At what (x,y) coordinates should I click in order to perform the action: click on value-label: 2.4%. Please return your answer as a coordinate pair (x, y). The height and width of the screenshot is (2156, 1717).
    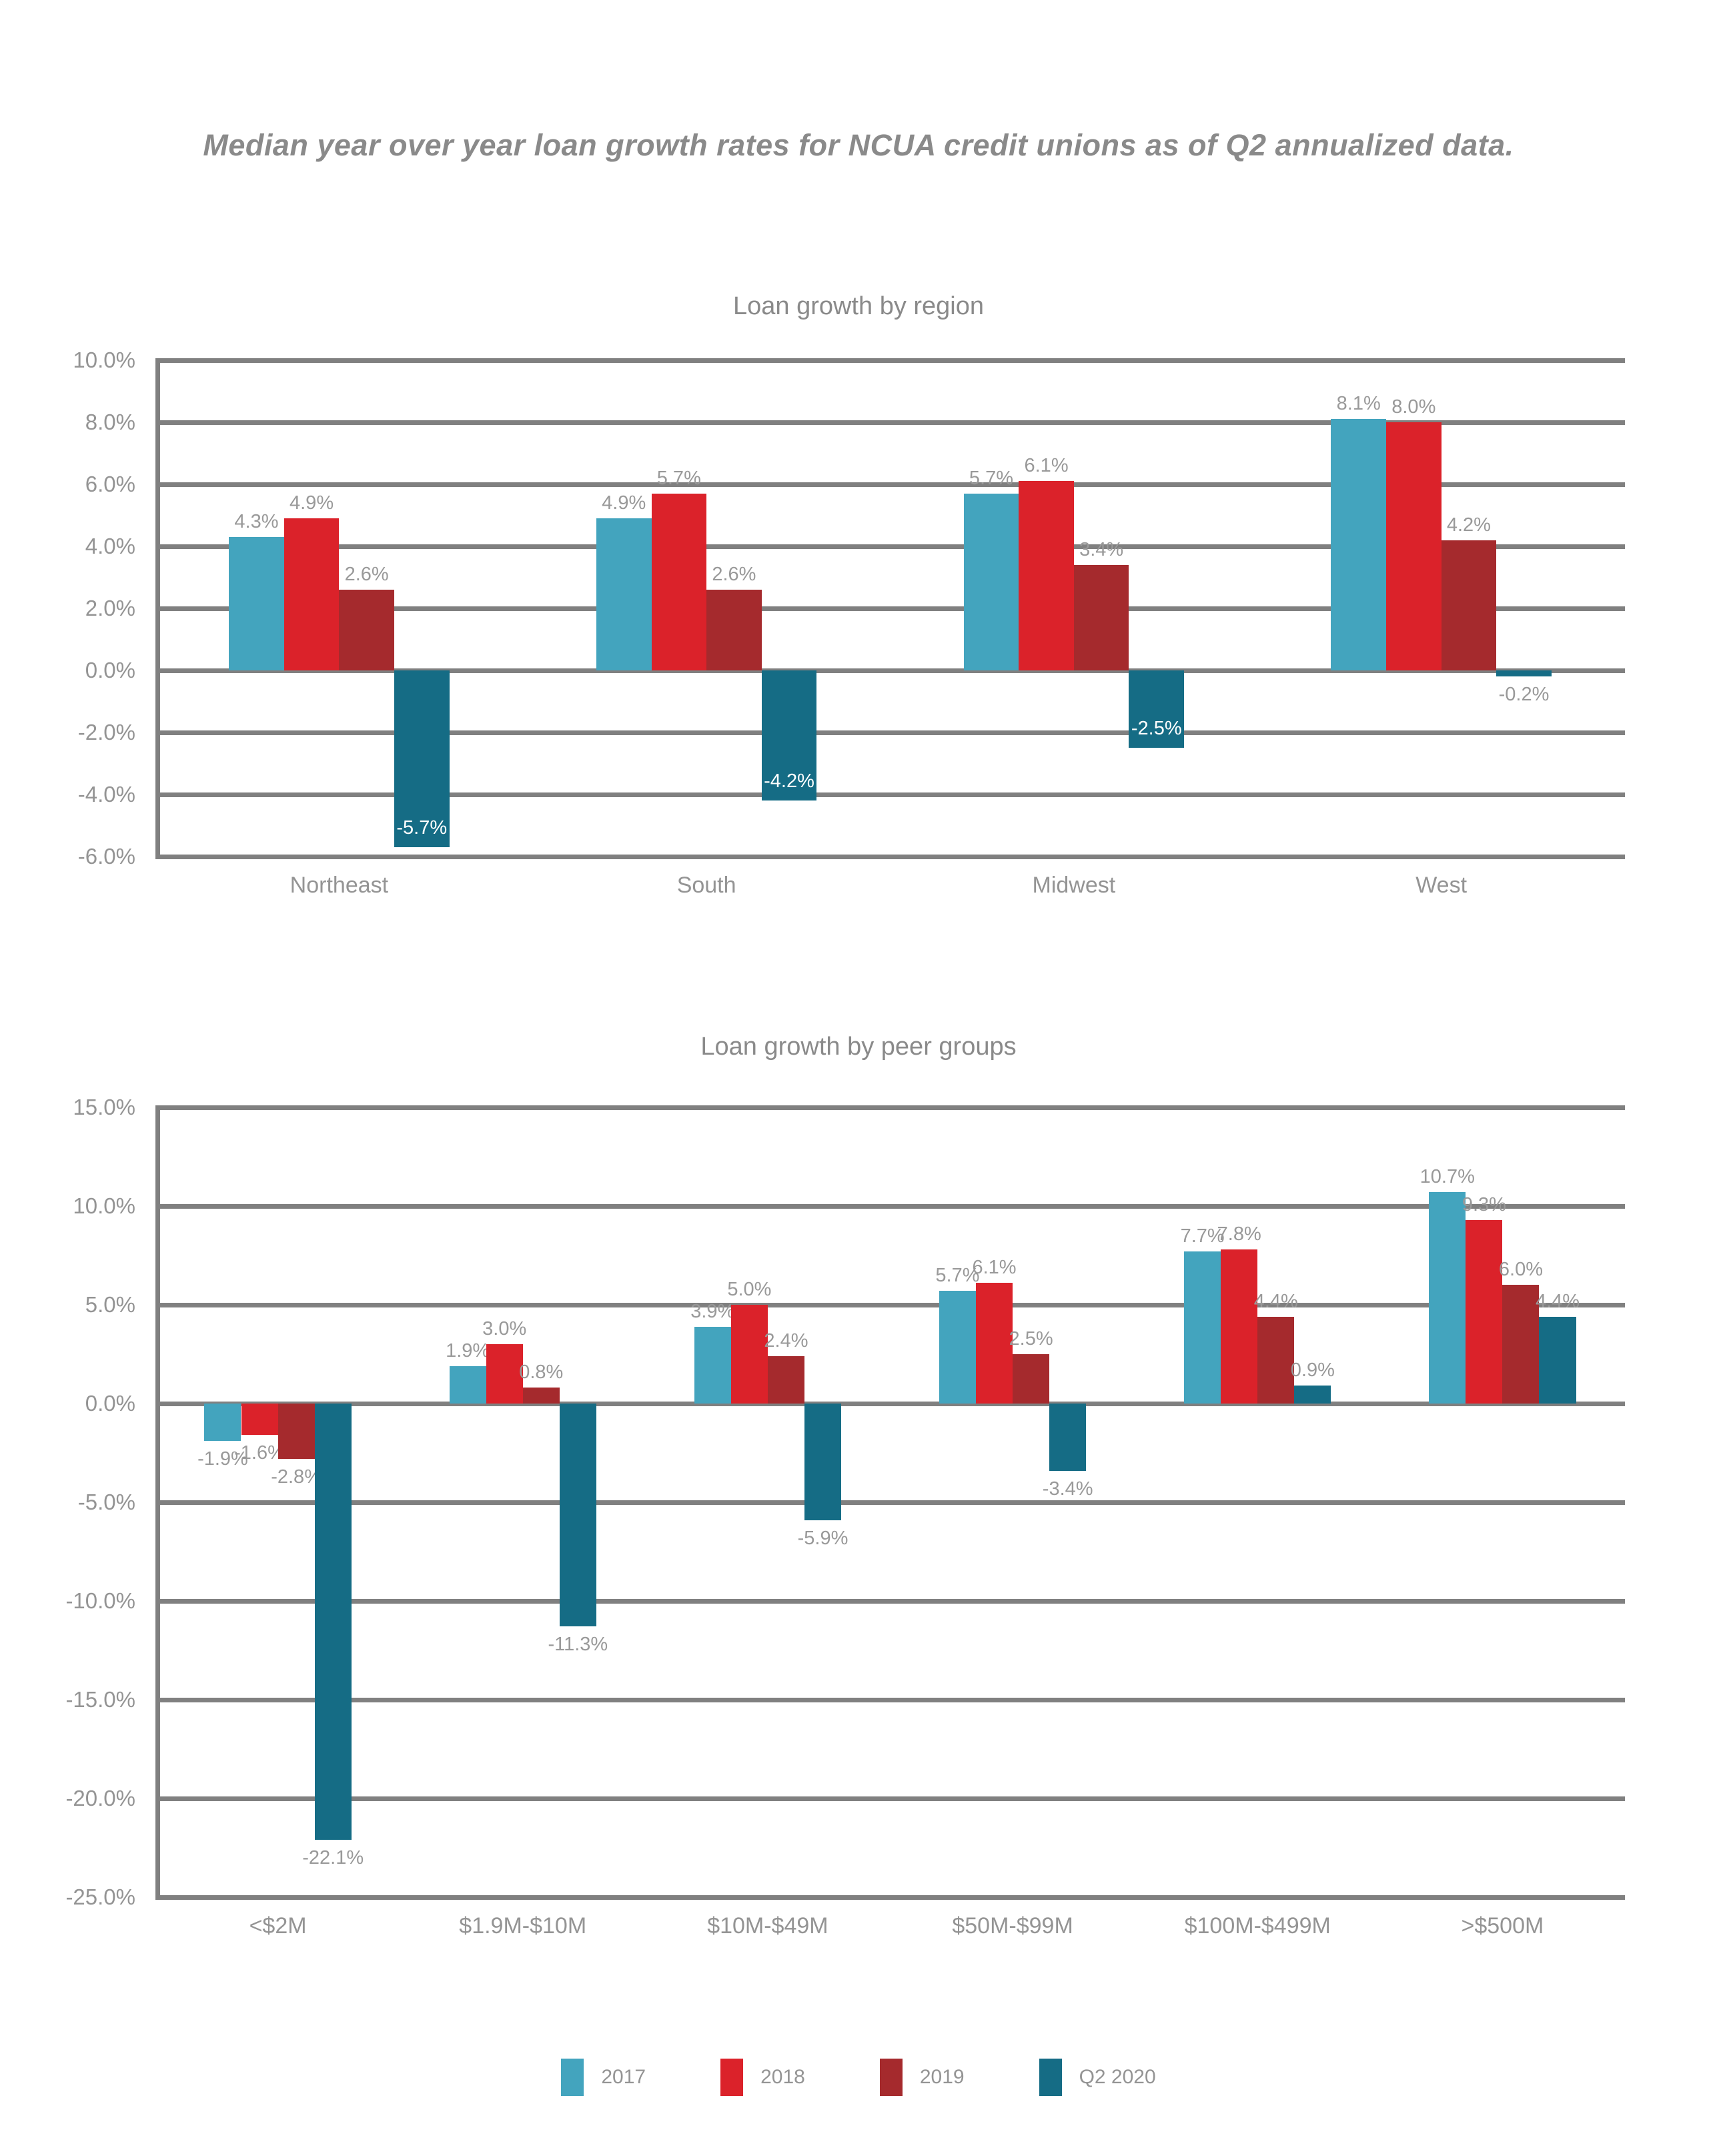
    Looking at the image, I should click on (786, 1340).